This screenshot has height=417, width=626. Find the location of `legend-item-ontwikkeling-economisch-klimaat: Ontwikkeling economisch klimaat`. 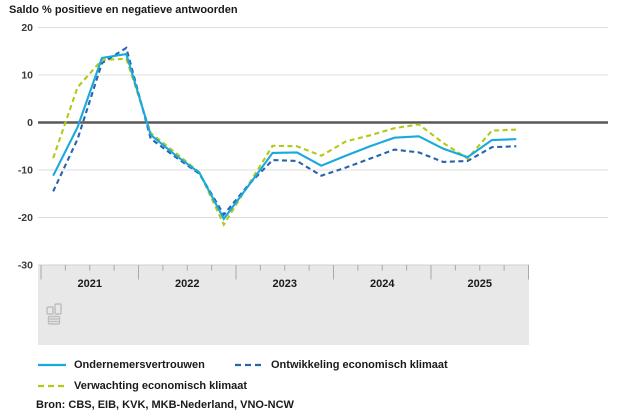

legend-item-ontwikkeling-economisch-klimaat: Ontwikkeling economisch klimaat is located at coordinates (341, 365).